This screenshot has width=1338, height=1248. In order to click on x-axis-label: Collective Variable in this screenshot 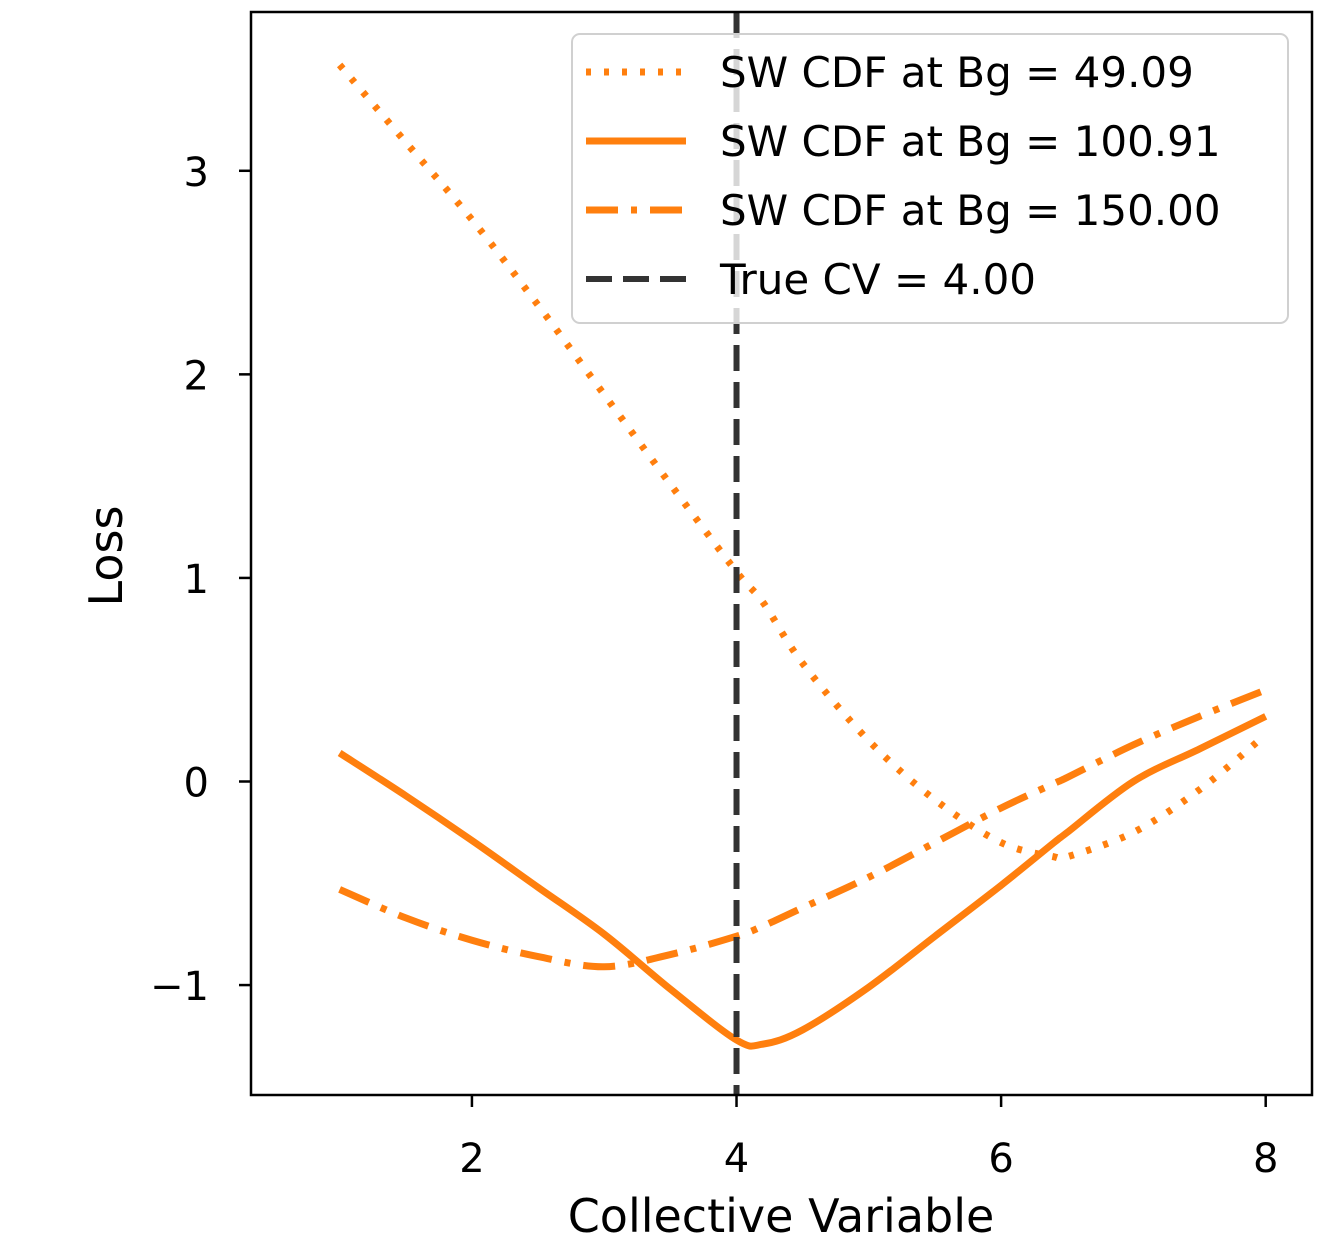, I will do `click(781, 1216)`.